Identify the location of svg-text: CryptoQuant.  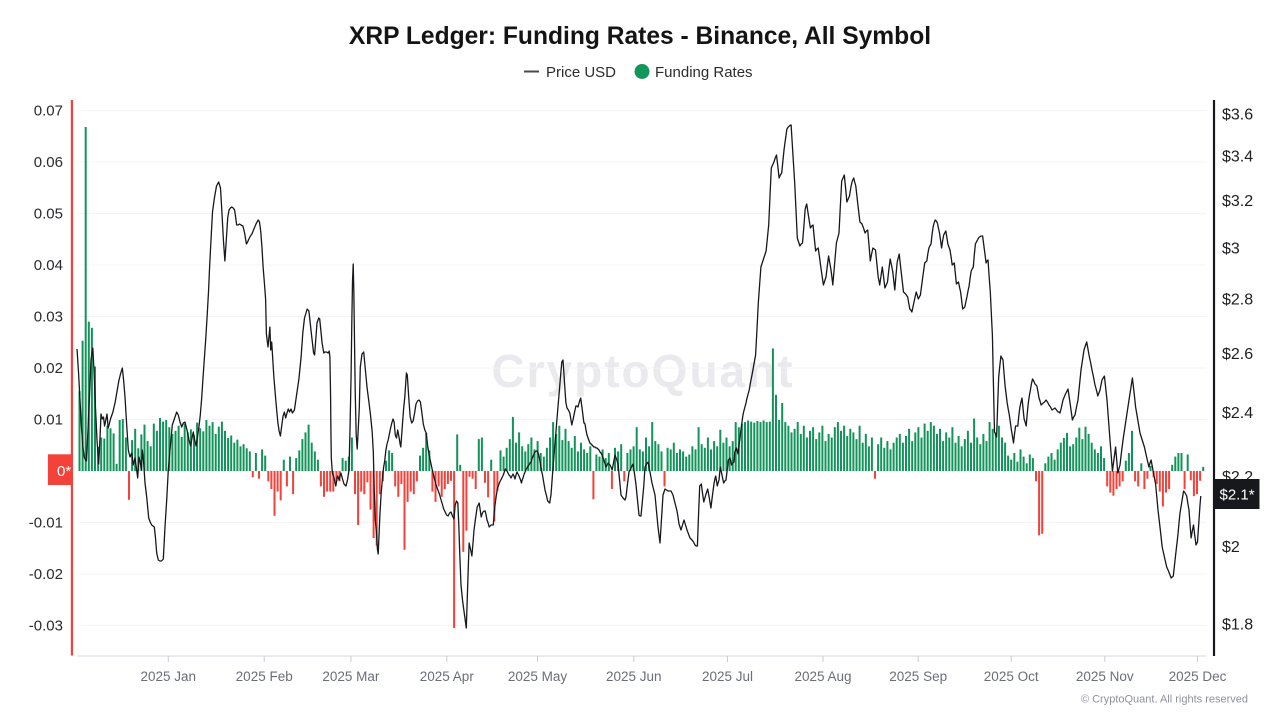
(642, 371).